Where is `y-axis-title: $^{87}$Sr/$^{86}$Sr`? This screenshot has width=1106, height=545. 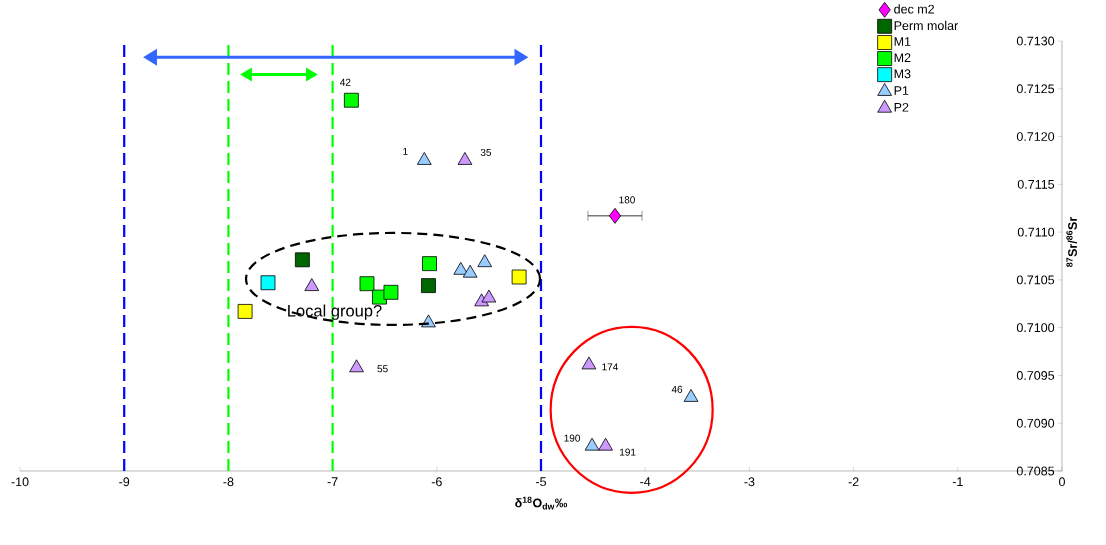
y-axis-title: $^{87}$Sr/$^{86}$Sr is located at coordinates (1072, 242).